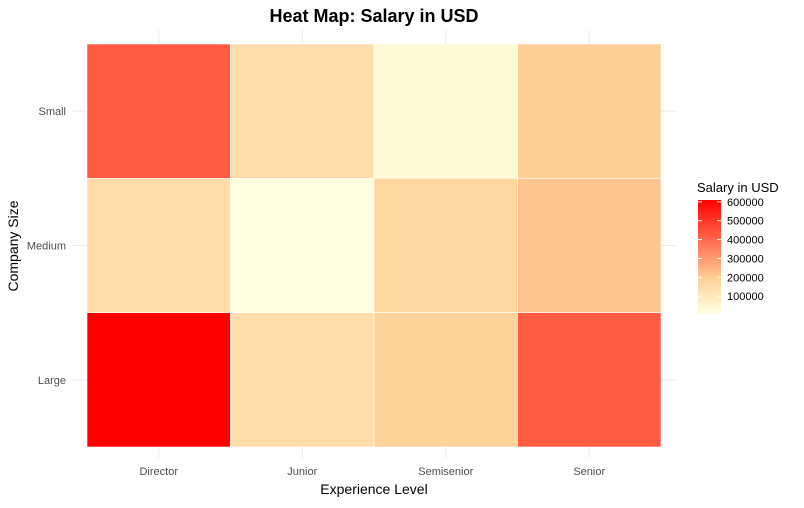 The height and width of the screenshot is (508, 804). I want to click on legend-tick-label: 300000, so click(745, 259).